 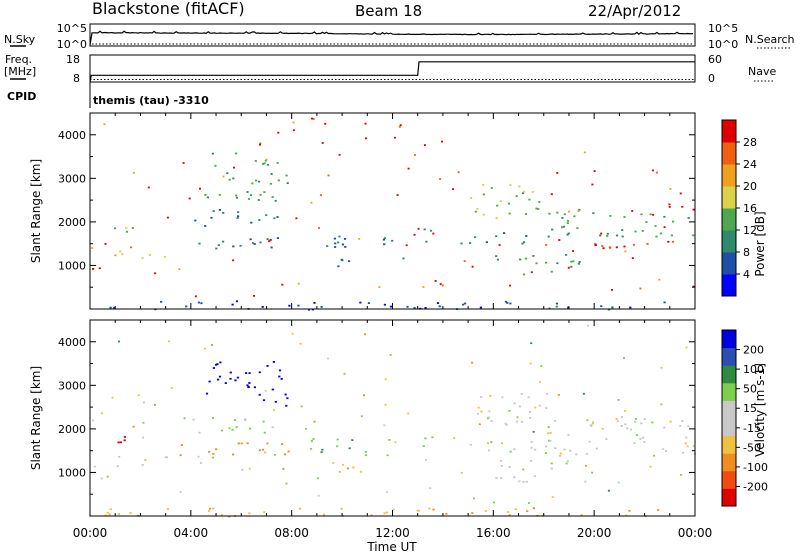 What do you see at coordinates (711, 78) in the screenshot?
I see `nave-tick: 0` at bounding box center [711, 78].